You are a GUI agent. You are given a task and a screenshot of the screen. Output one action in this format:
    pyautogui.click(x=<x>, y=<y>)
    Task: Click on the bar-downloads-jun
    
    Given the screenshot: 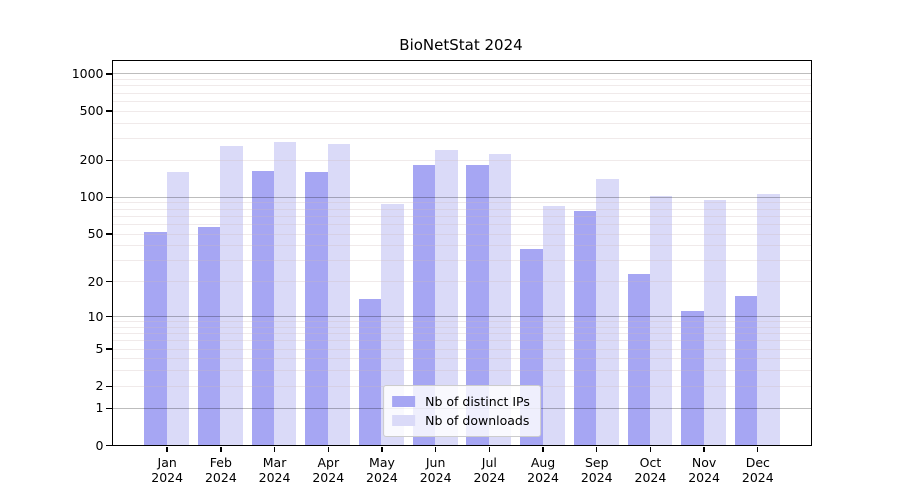 What is the action you would take?
    pyautogui.click(x=446, y=297)
    